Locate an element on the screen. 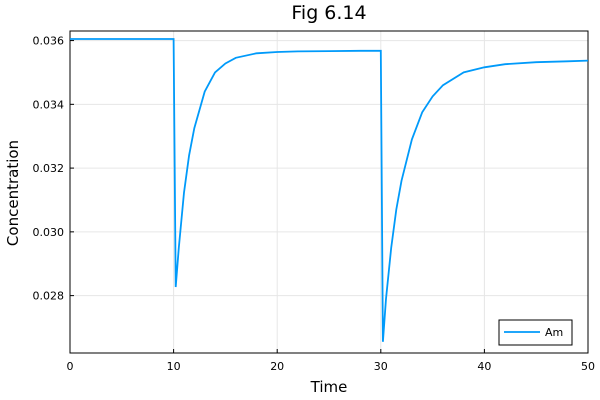  y-tick-label: 0.034 is located at coordinates (49, 104).